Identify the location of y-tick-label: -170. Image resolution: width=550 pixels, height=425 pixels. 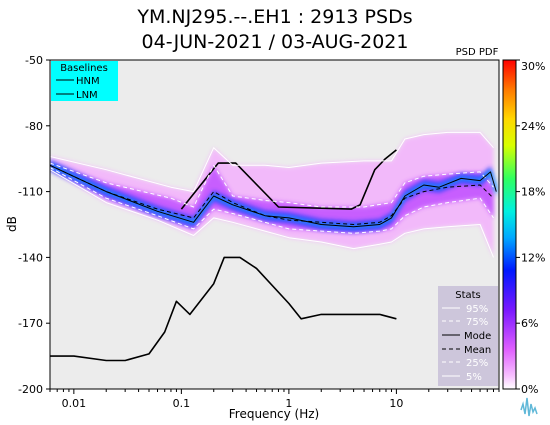
(30, 323).